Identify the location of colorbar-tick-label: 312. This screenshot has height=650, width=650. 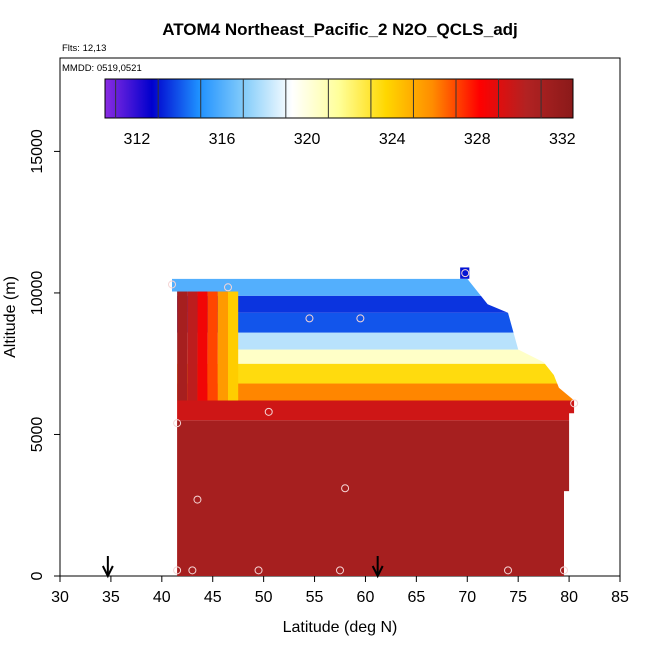
(137, 139).